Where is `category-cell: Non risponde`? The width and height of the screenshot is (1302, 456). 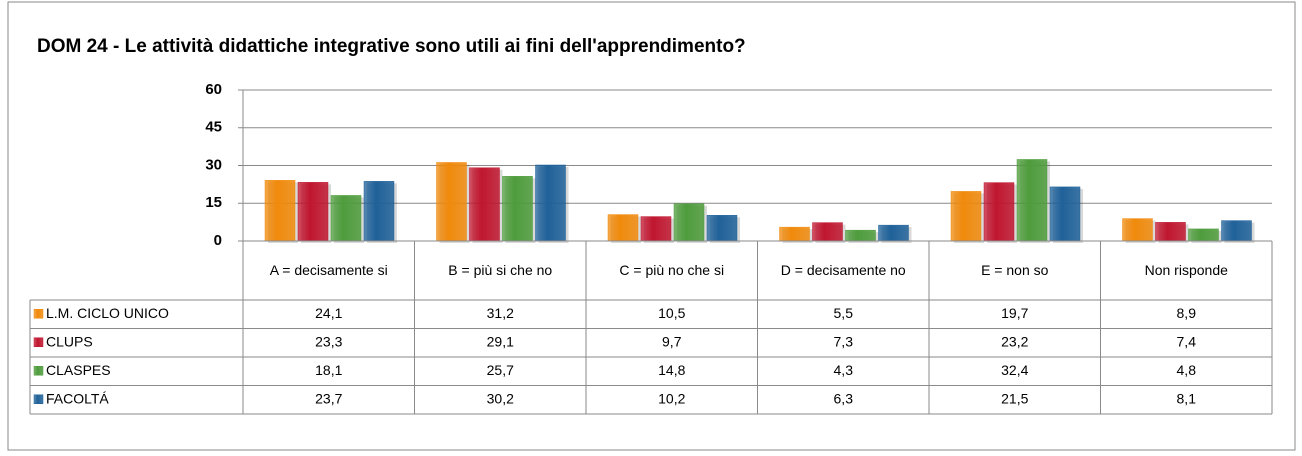 category-cell: Non risponde is located at coordinates (1186, 270).